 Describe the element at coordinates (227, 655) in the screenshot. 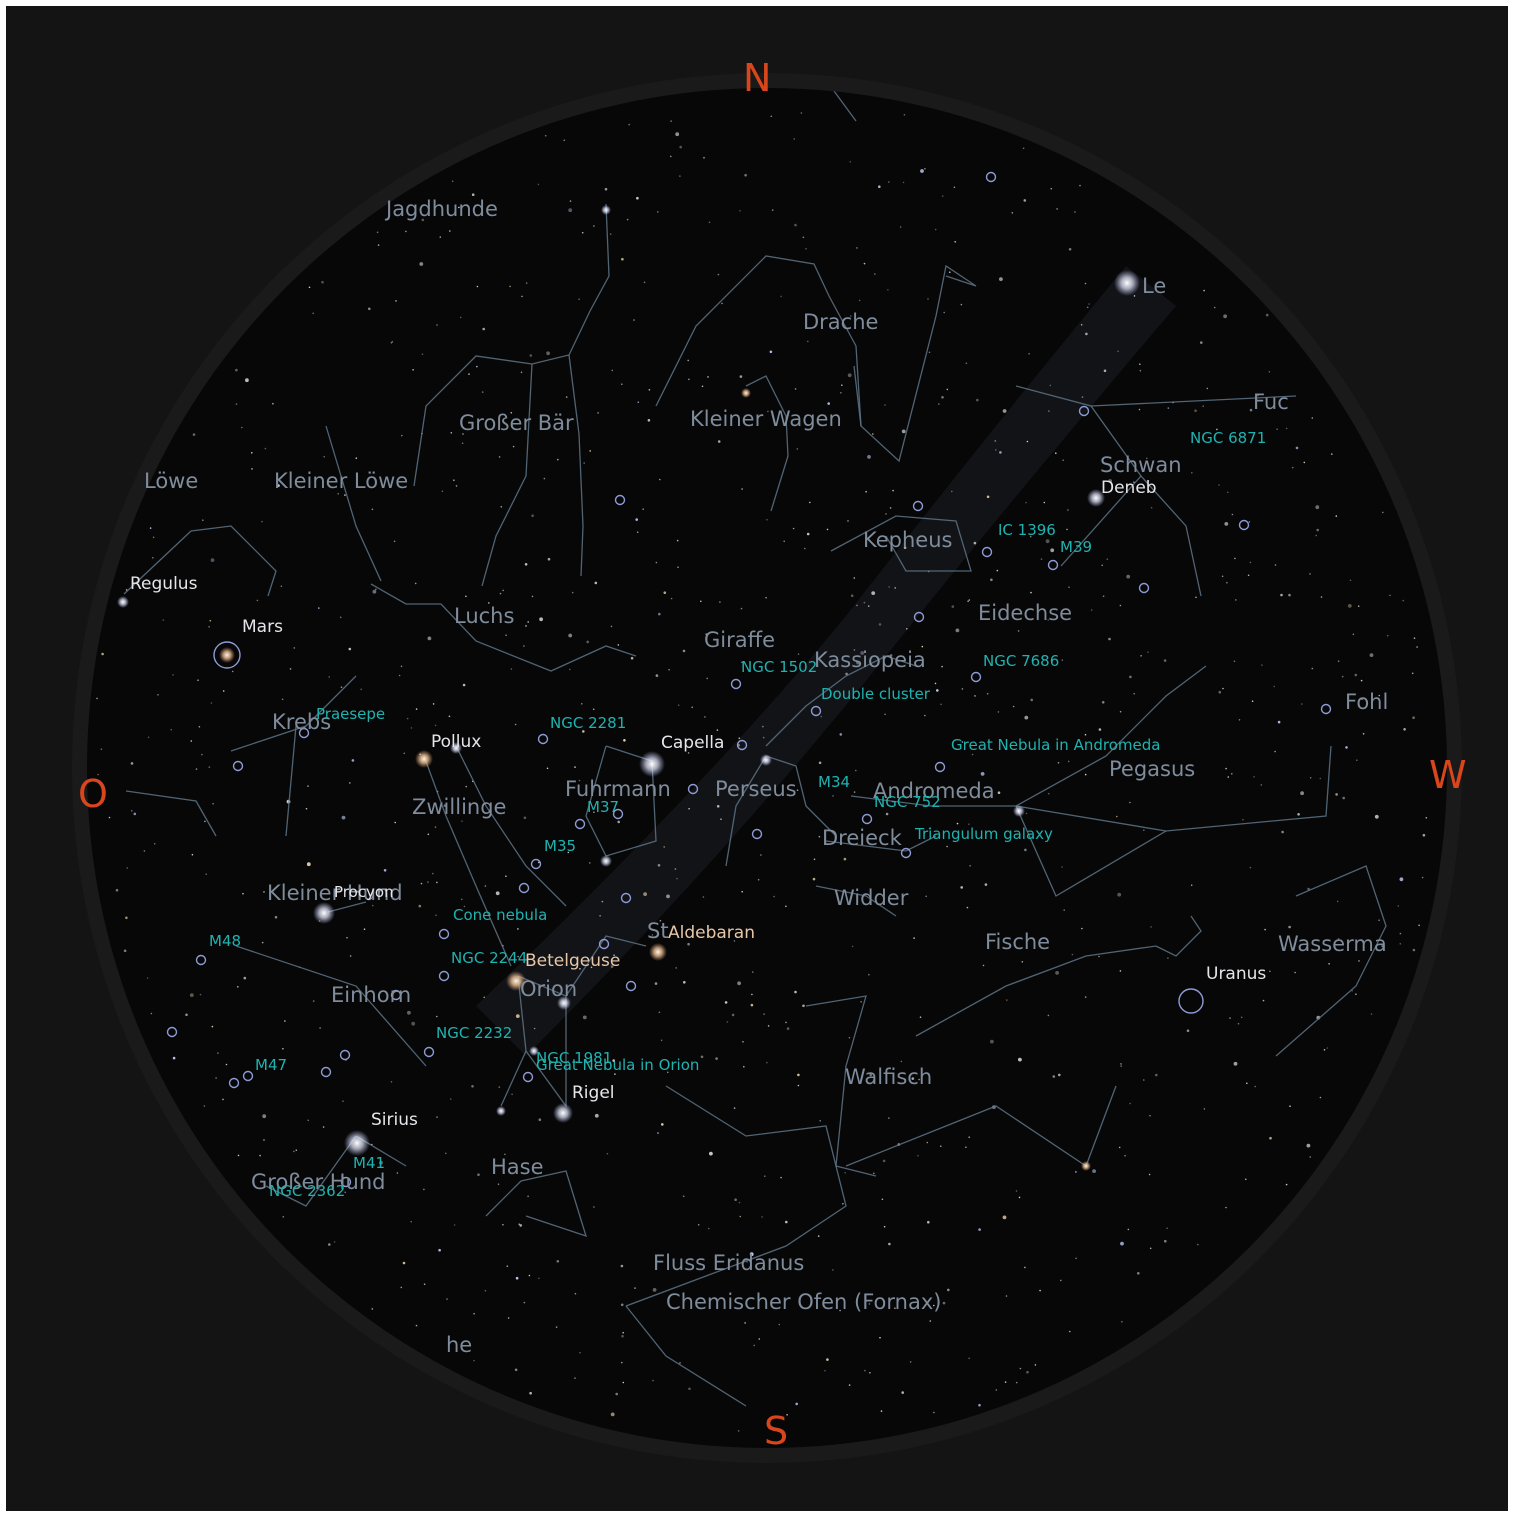

I see `mars-marker` at that location.